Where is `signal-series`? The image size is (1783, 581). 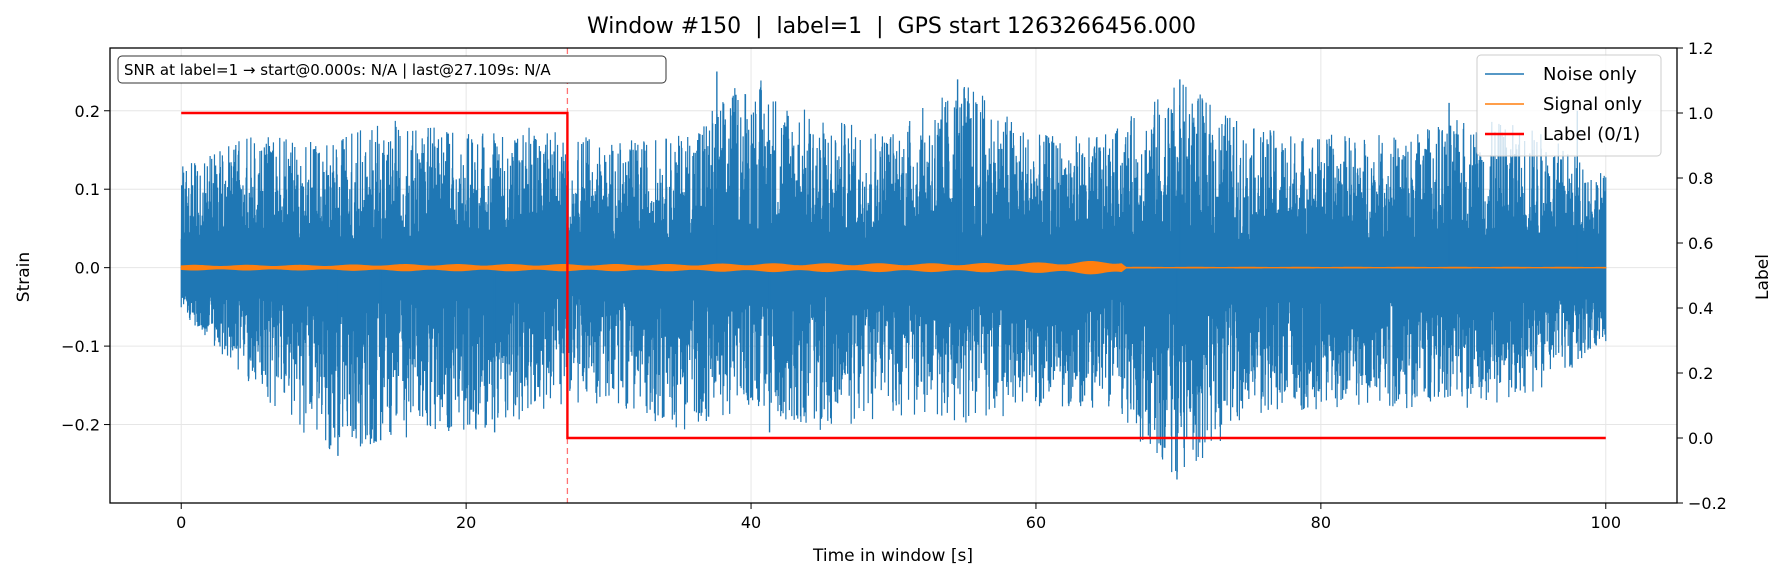 signal-series is located at coordinates (893, 267).